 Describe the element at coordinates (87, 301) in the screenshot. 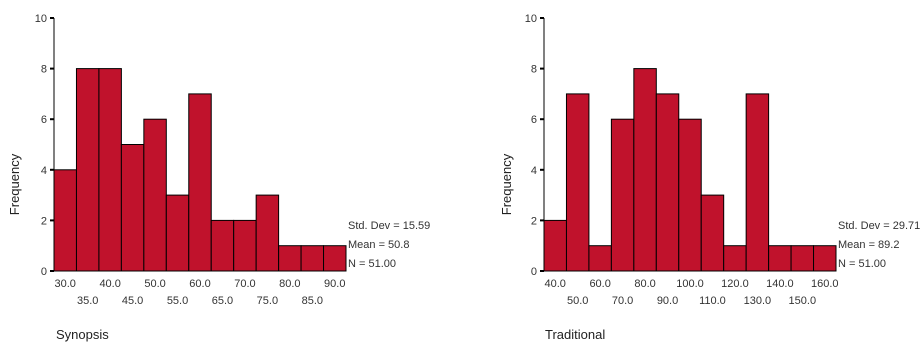

I see `x-tick-label: 35.0` at that location.